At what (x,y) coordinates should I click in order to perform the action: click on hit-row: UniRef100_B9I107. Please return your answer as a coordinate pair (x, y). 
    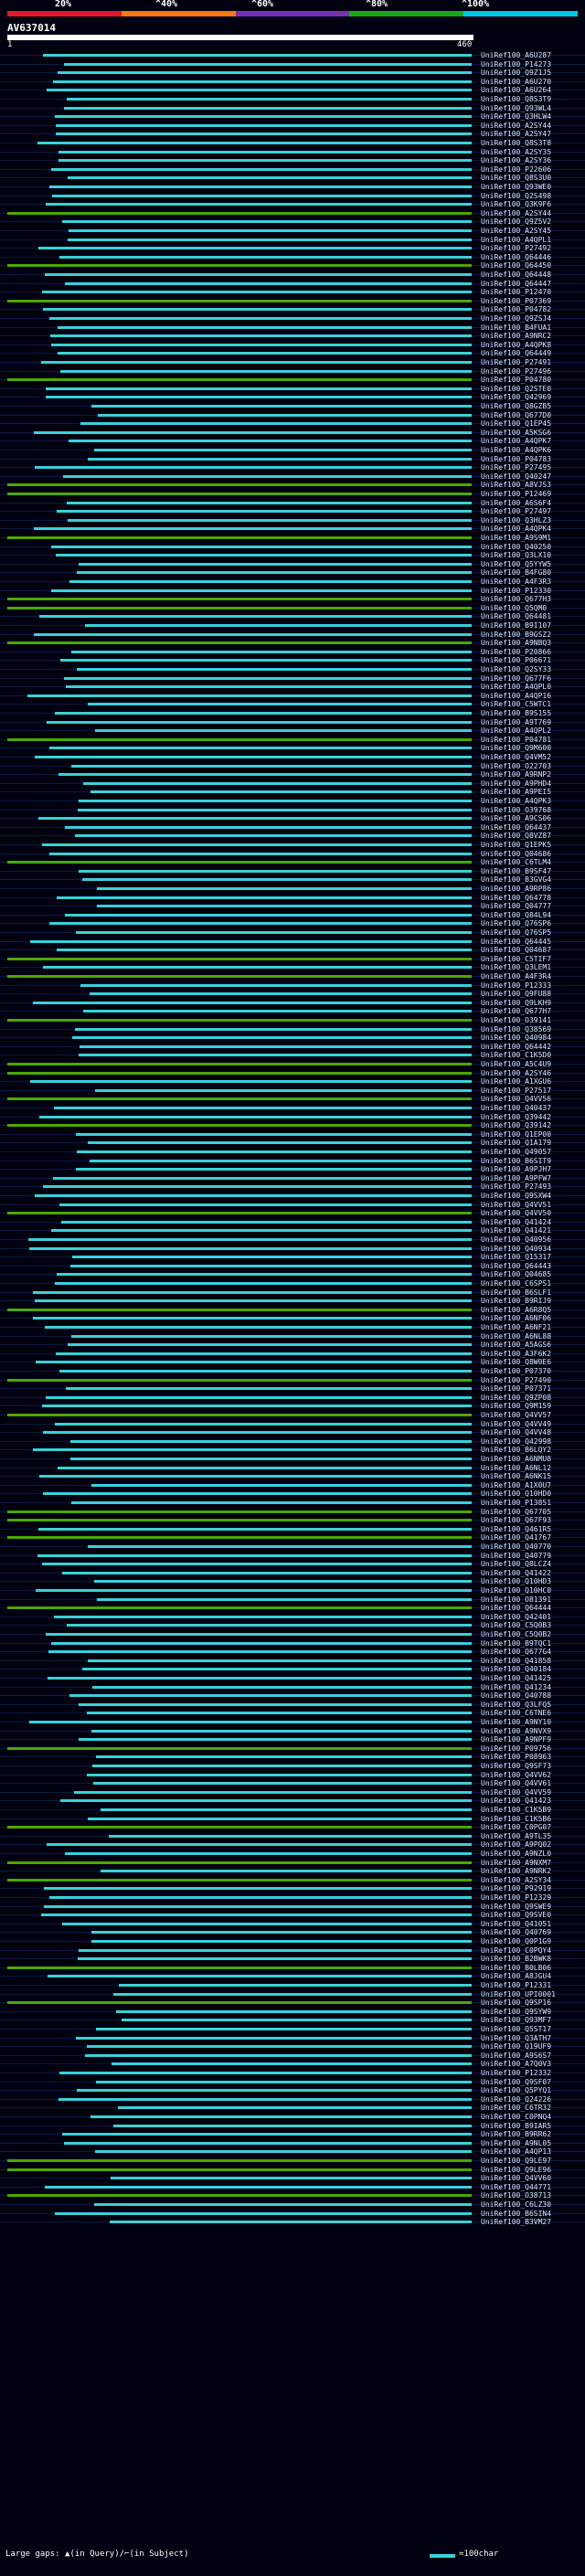
    Looking at the image, I should click on (293, 625).